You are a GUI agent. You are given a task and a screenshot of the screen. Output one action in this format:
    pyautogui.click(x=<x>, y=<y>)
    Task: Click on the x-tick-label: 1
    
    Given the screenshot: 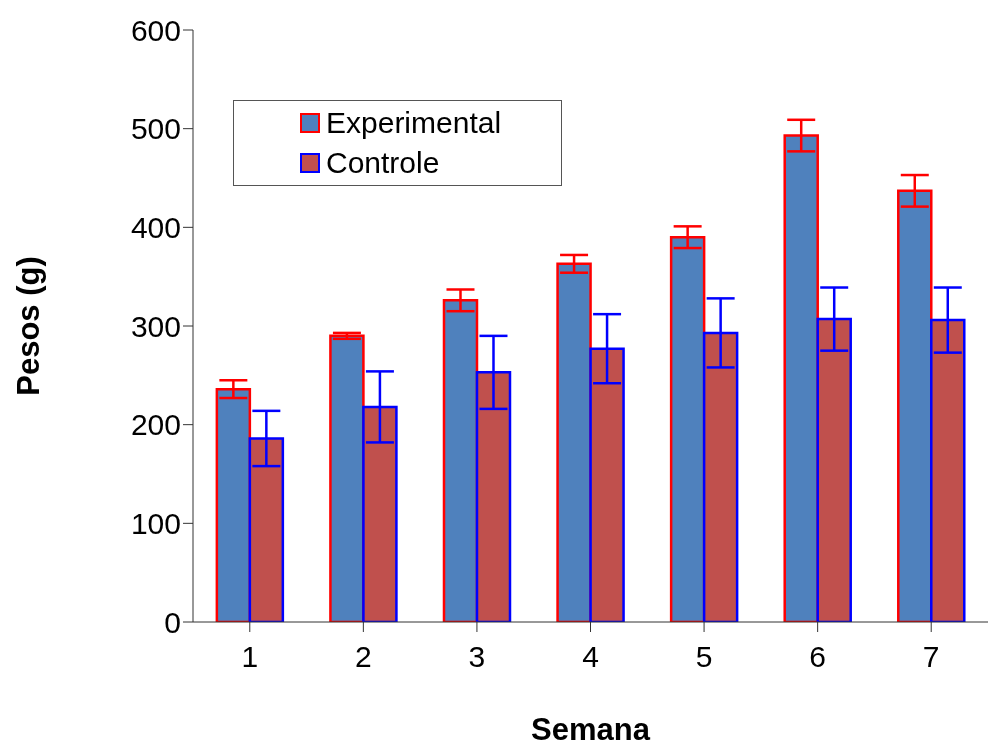 What is the action you would take?
    pyautogui.click(x=250, y=657)
    